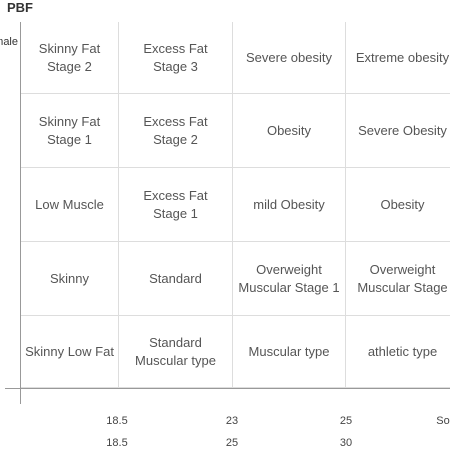 This screenshot has height=450, width=450. Describe the element at coordinates (70, 352) in the screenshot. I see `grid-cell: Skinny Low Fat` at that location.